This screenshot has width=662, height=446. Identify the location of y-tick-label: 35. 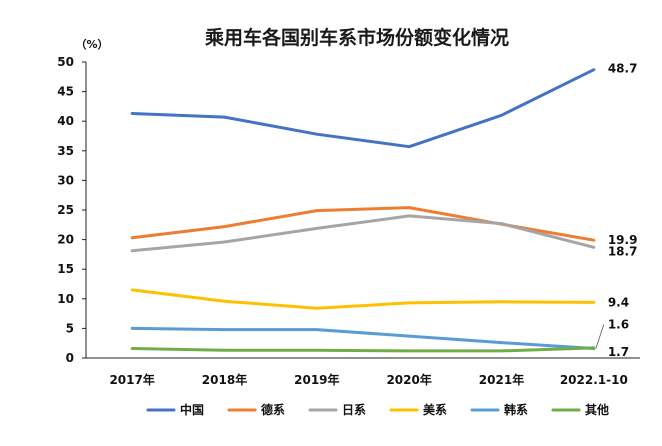
(65, 151).